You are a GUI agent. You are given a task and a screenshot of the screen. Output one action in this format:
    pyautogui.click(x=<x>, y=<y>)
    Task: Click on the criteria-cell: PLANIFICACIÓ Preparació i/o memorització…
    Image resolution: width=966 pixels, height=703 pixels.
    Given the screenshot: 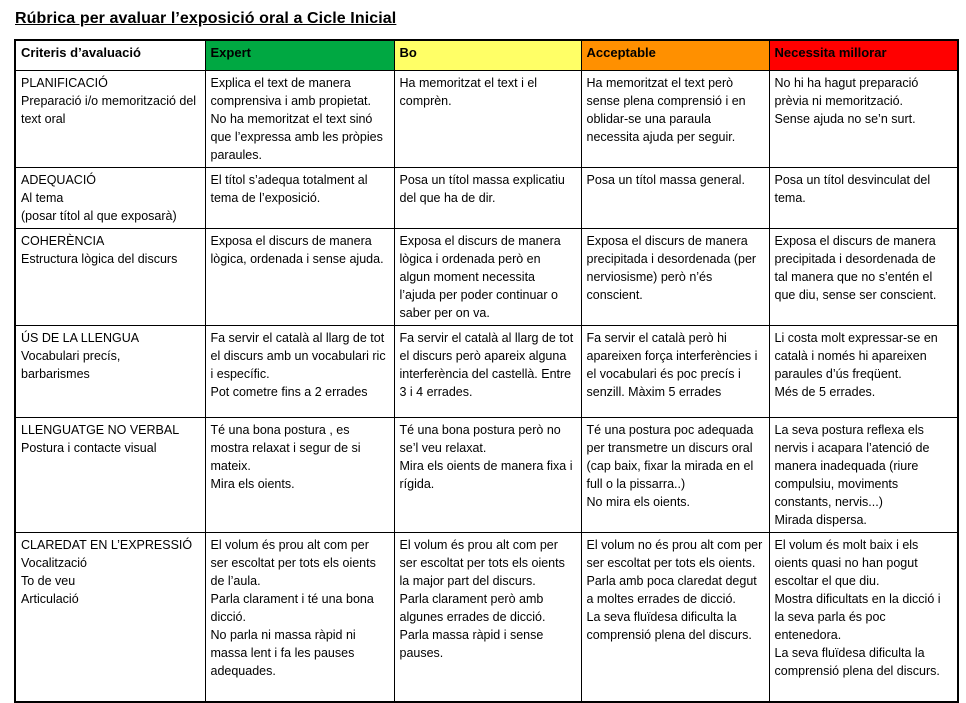 What is the action you would take?
    pyautogui.click(x=110, y=118)
    